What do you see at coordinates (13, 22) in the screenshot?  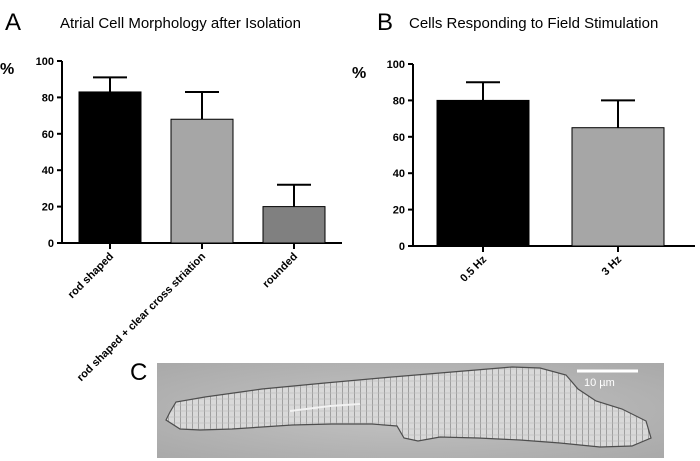 I see `panel-letter-a: A` at bounding box center [13, 22].